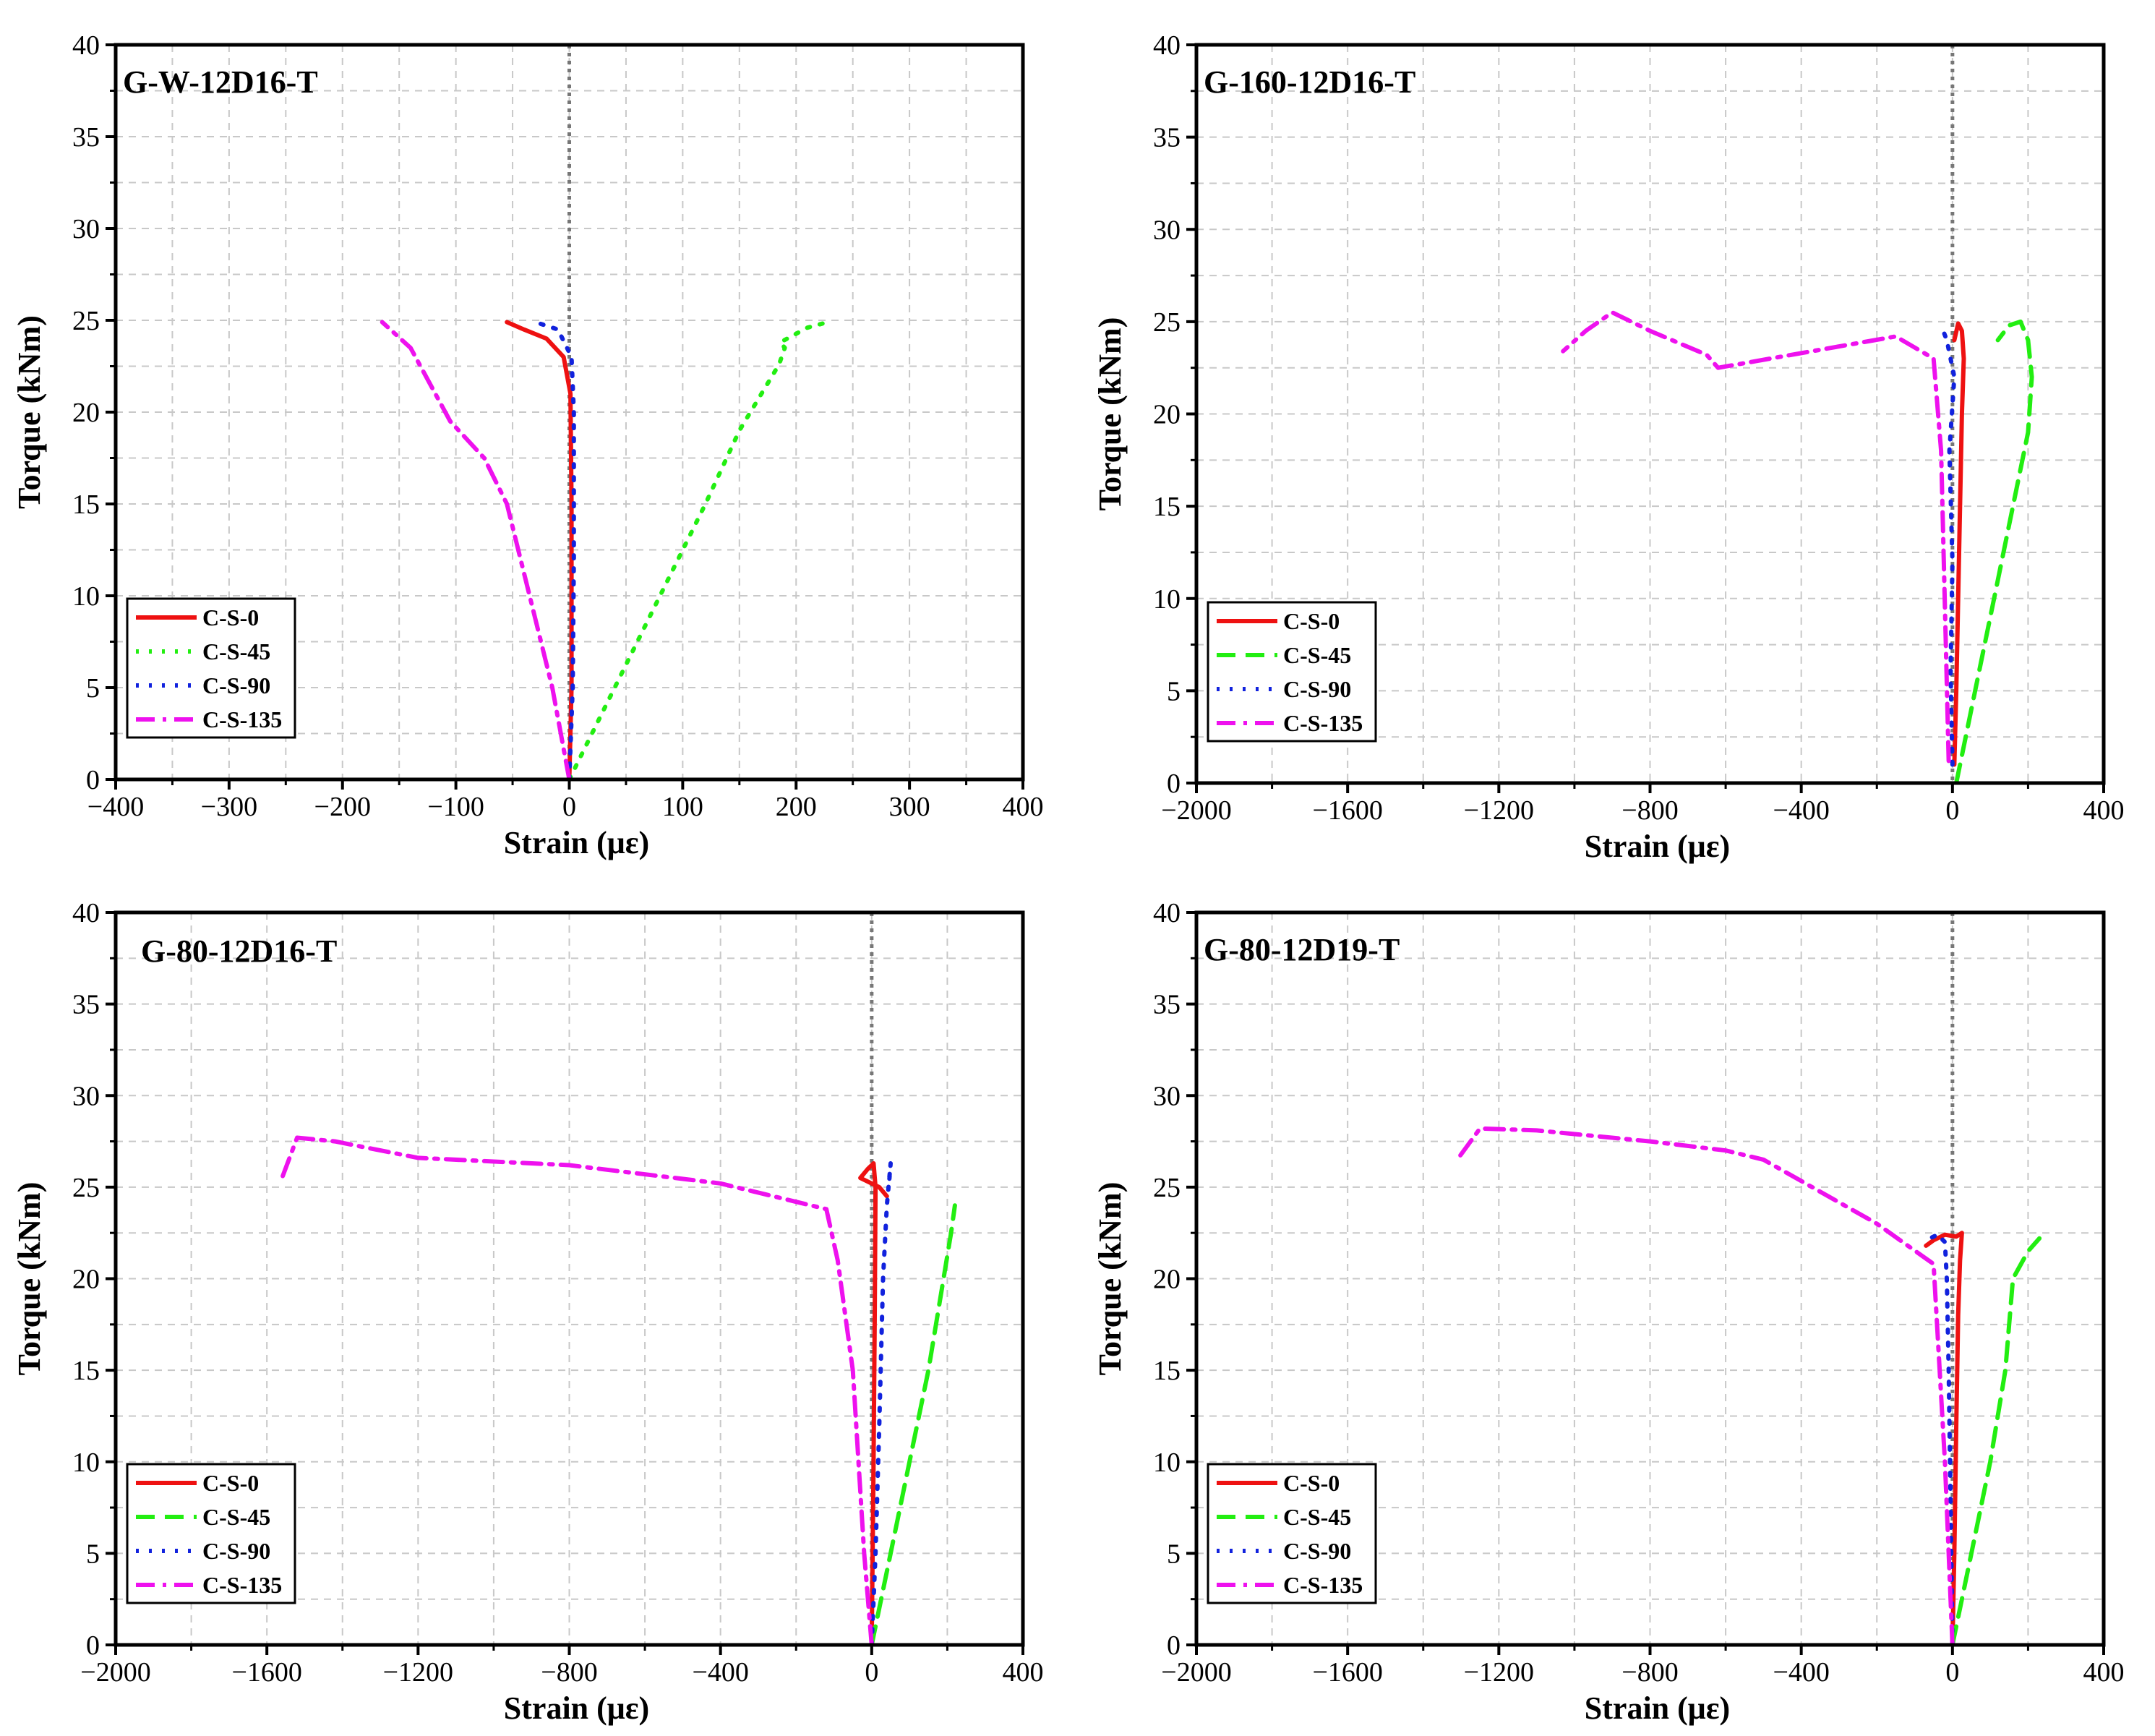 The width and height of the screenshot is (2155, 1736). Describe the element at coordinates (239, 951) in the screenshot. I see `panel-title: G-80-12D16-T` at that location.